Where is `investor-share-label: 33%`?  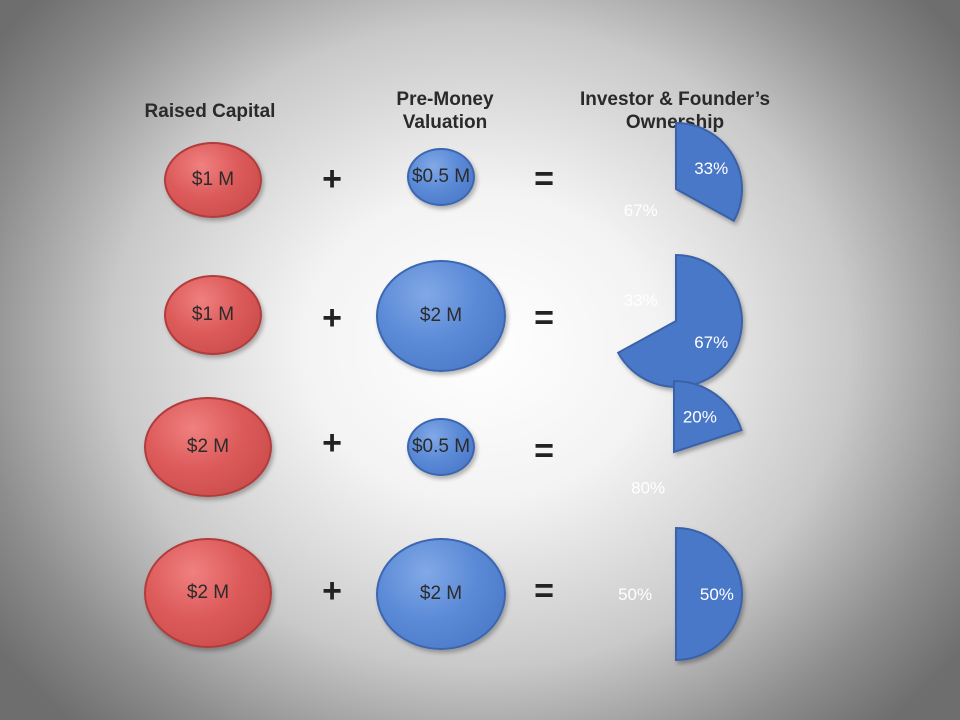
investor-share-label: 33% is located at coordinates (641, 300).